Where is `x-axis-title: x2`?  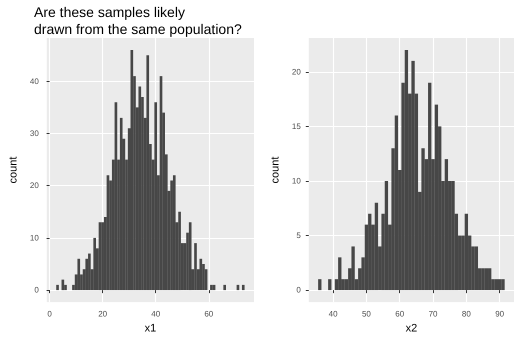
x-axis-title: x2 is located at coordinates (412, 328).